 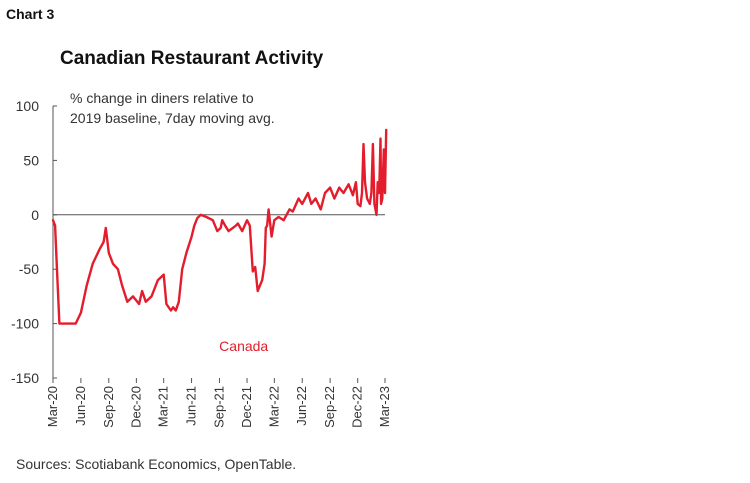 I want to click on chart-title: Canadian Restaurant Activity, so click(x=192, y=58).